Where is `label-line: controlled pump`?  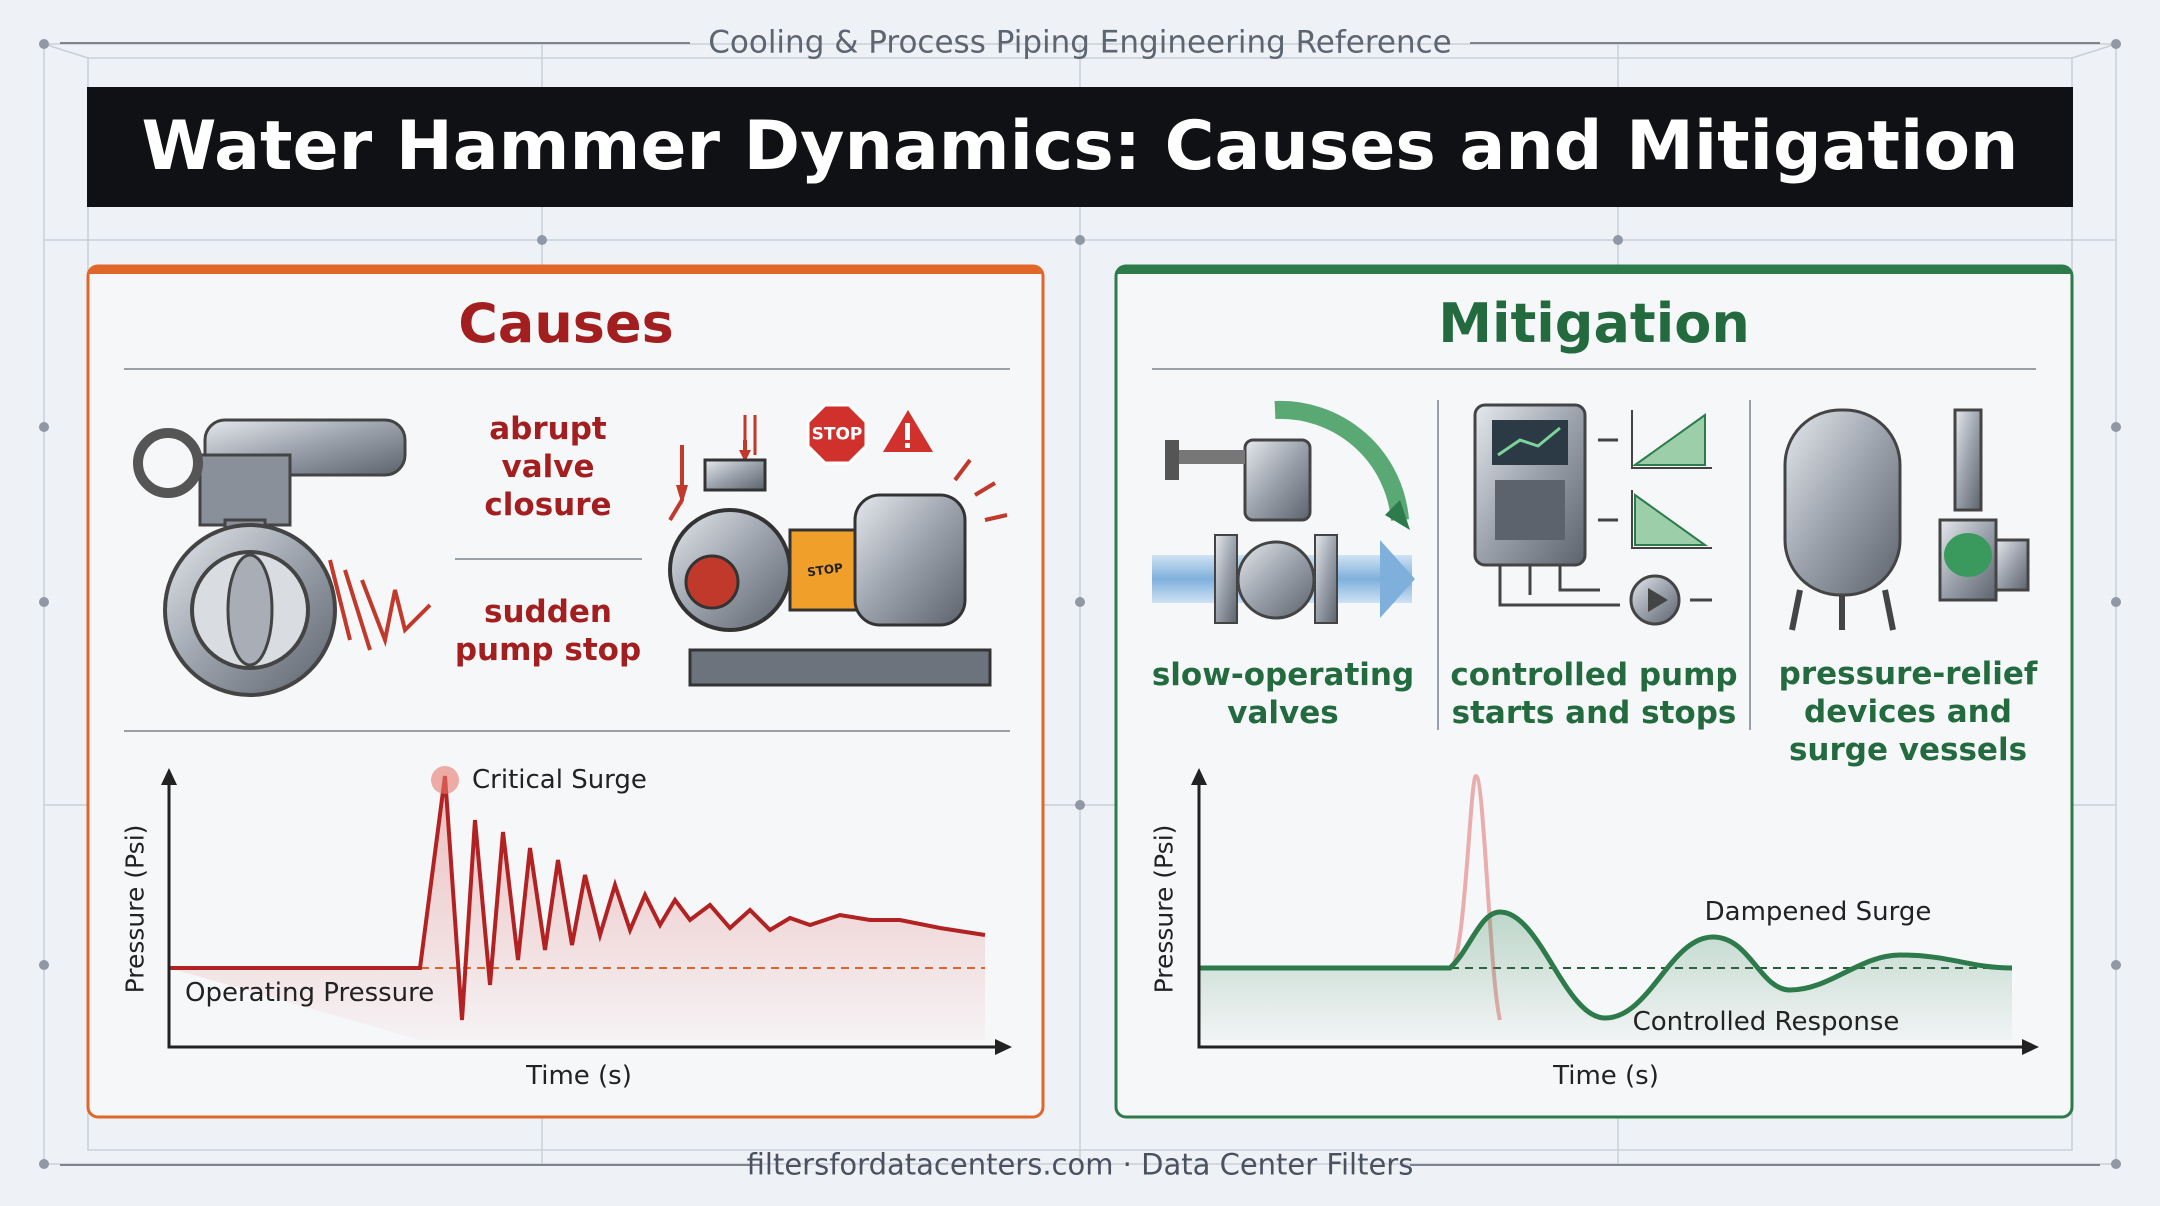
label-line: controlled pump is located at coordinates (1594, 675).